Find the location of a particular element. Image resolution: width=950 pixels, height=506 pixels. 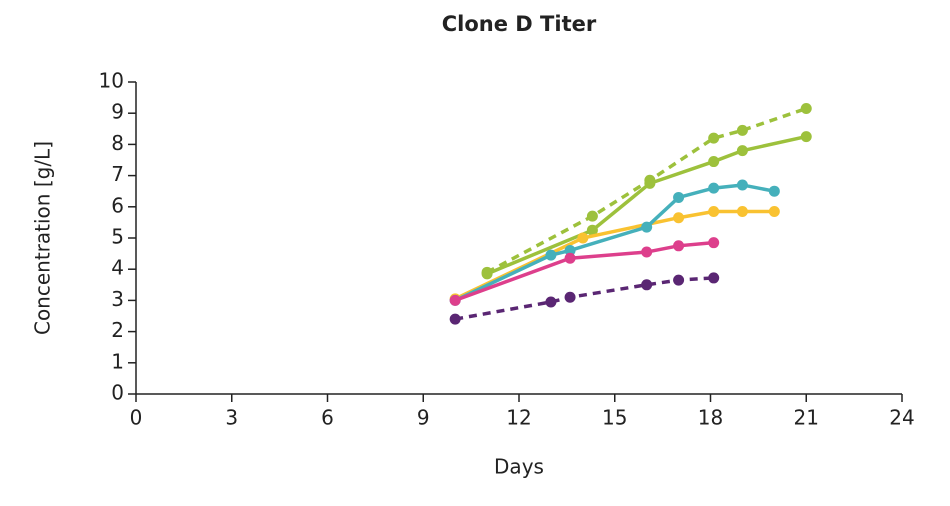

x-tick-label: 24 is located at coordinates (901, 418).